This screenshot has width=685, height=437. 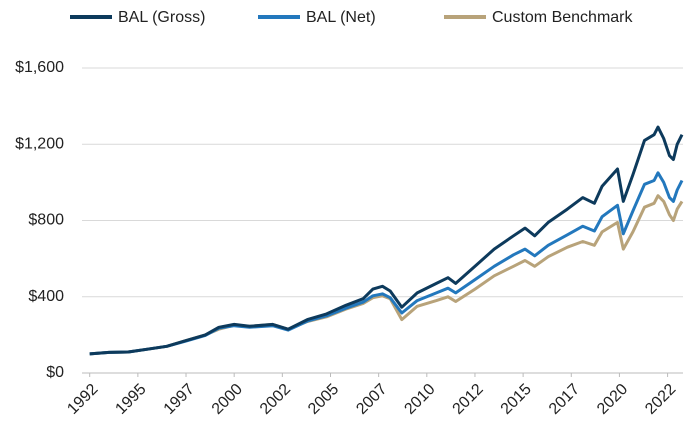 What do you see at coordinates (55, 372) in the screenshot?
I see `y-tick-label: $0` at bounding box center [55, 372].